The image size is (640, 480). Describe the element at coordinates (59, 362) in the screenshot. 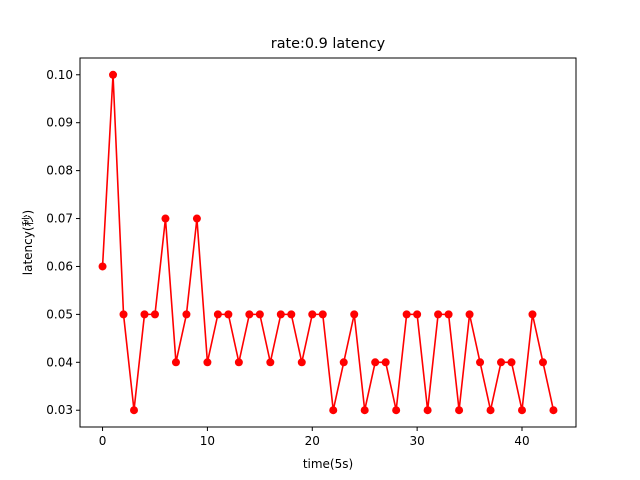

I see `y-tick-label: 0.04` at that location.